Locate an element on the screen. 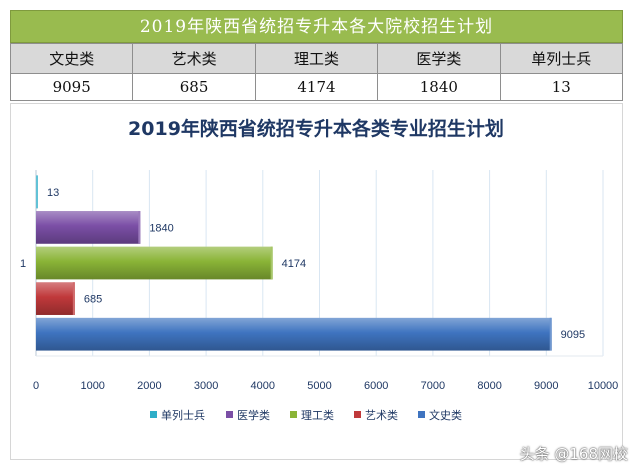 This screenshot has height=472, width=640. page-title: 2019年陕西省统招专升本各大院校招生计划 is located at coordinates (316, 26).